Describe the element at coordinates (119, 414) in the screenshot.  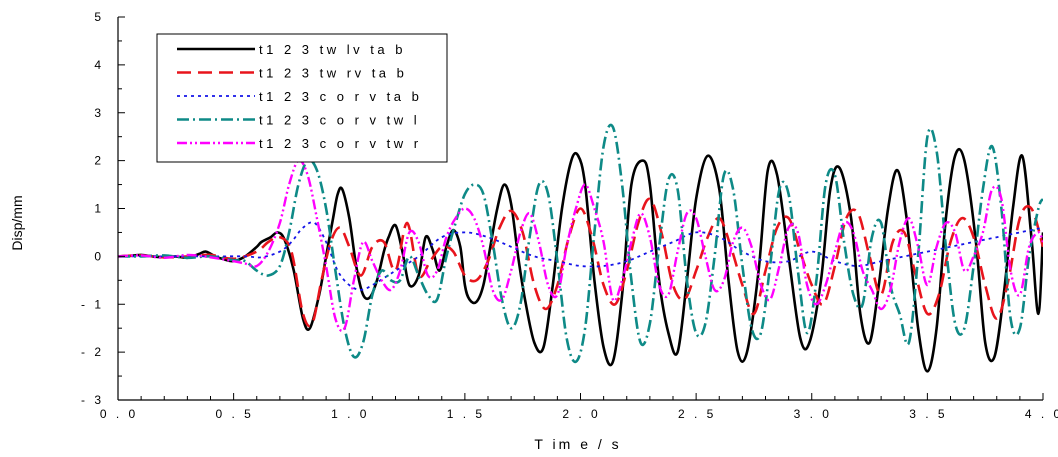
I see `x-tick-label: 0 . 0` at that location.